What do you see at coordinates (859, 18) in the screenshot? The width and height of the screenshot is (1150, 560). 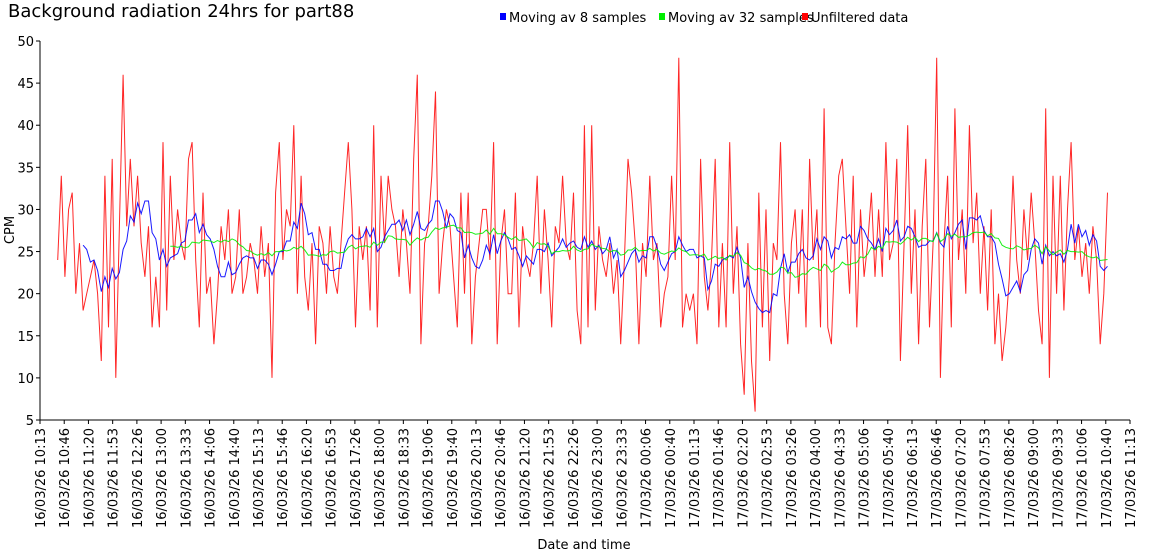 I see `legend-label: Unfiltered data` at bounding box center [859, 18].